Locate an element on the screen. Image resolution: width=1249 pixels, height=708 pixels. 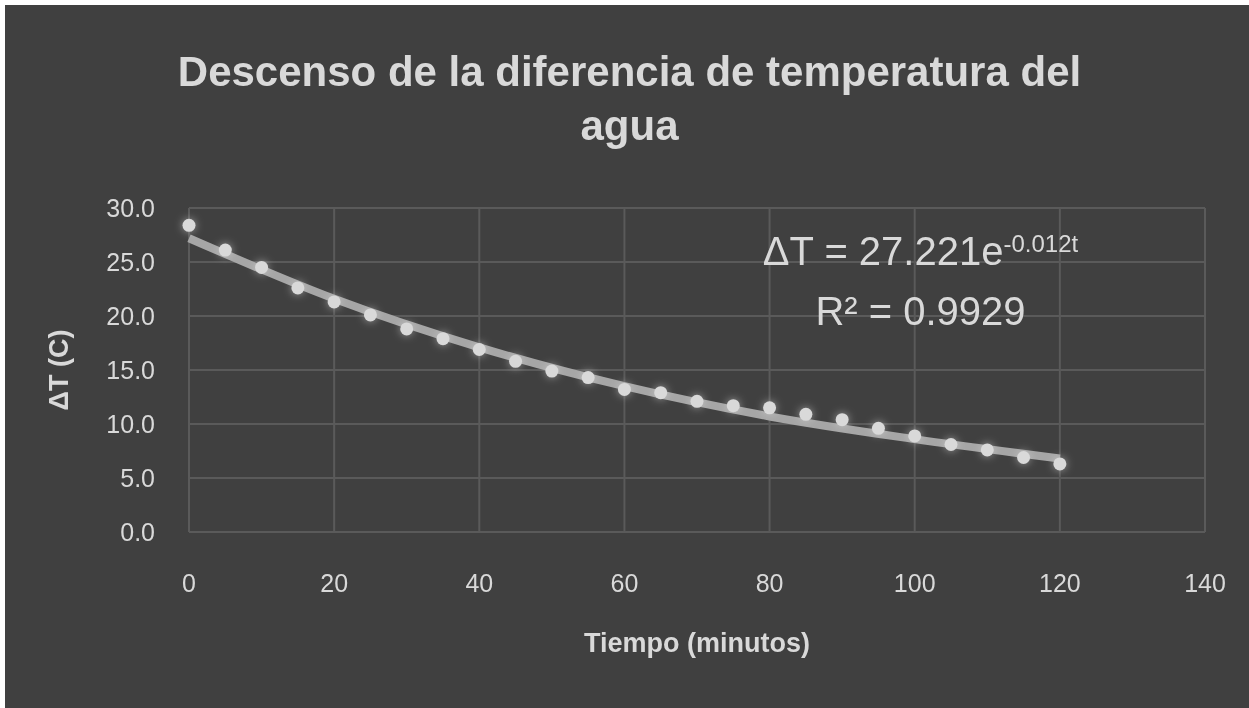
chart-title: Descenso de la diferencia de temperatura del agua is located at coordinates (629, 98).